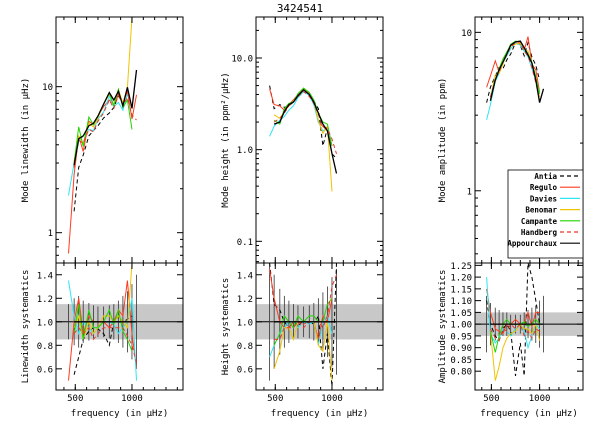 The image size is (600, 424). What do you see at coordinates (242, 59) in the screenshot?
I see `height-ytick-label: 10.0` at bounding box center [242, 59].